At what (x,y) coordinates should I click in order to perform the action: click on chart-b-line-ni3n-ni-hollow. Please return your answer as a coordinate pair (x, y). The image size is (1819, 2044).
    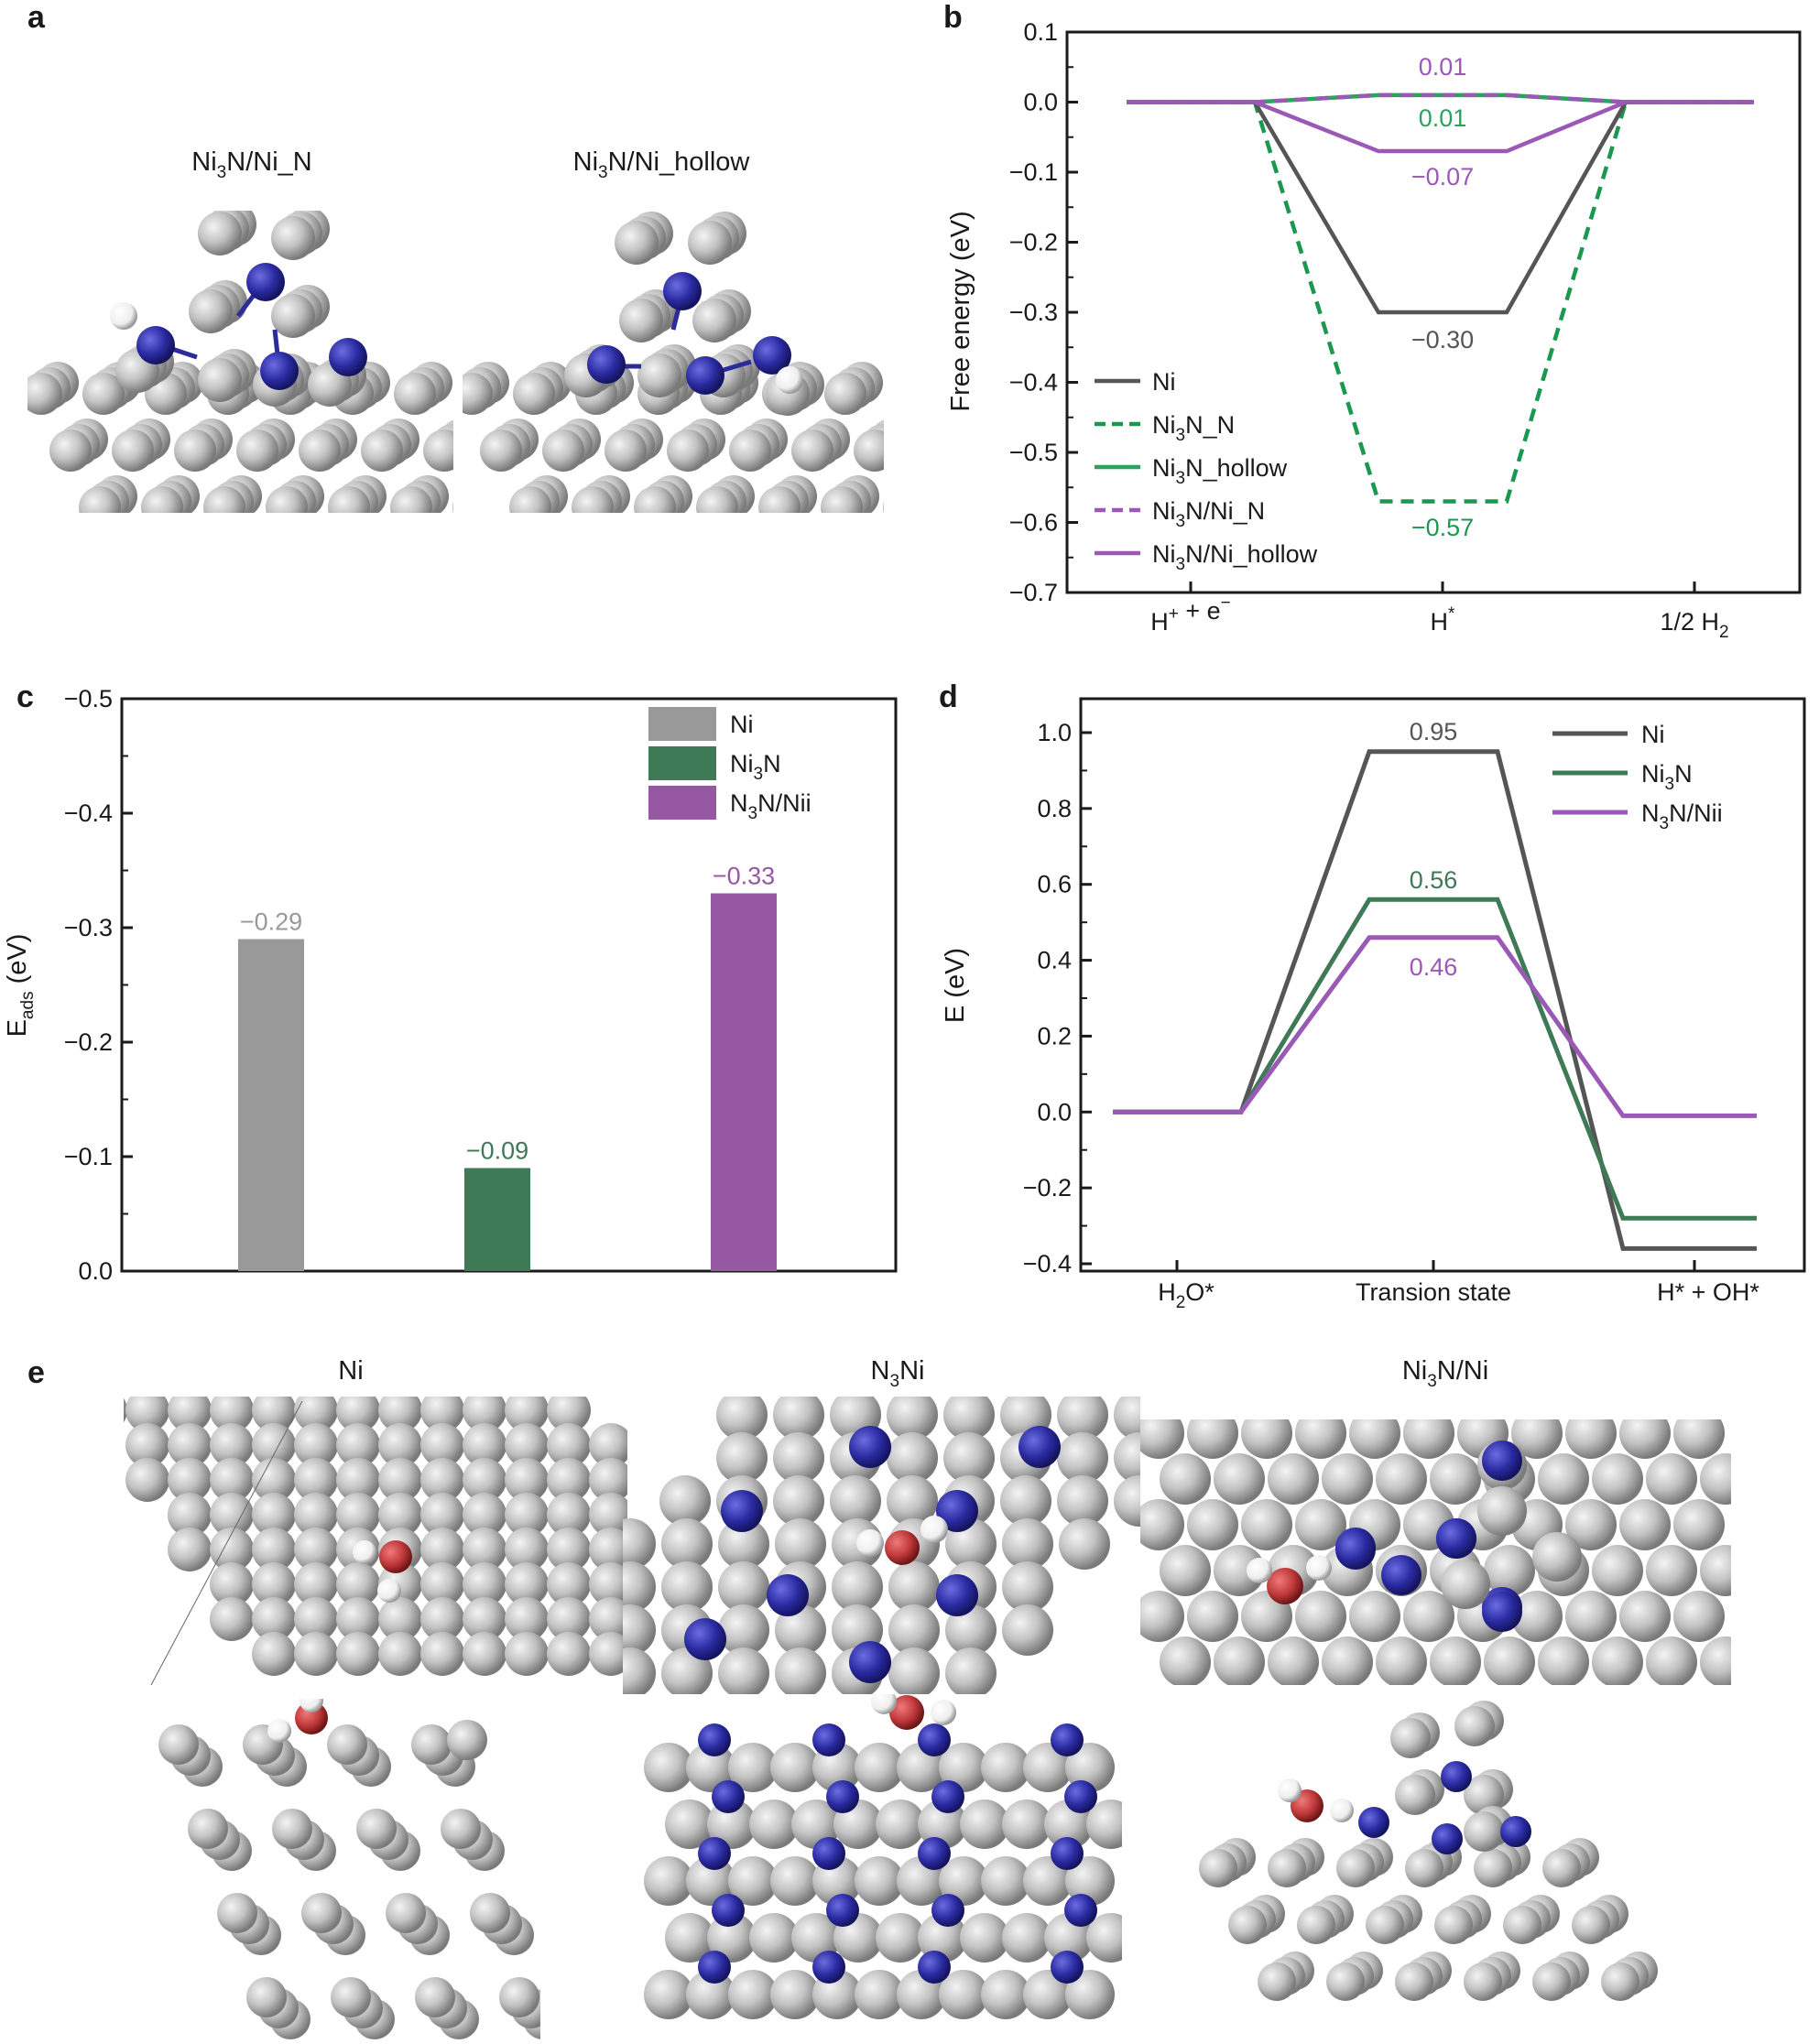
    Looking at the image, I should click on (1441, 127).